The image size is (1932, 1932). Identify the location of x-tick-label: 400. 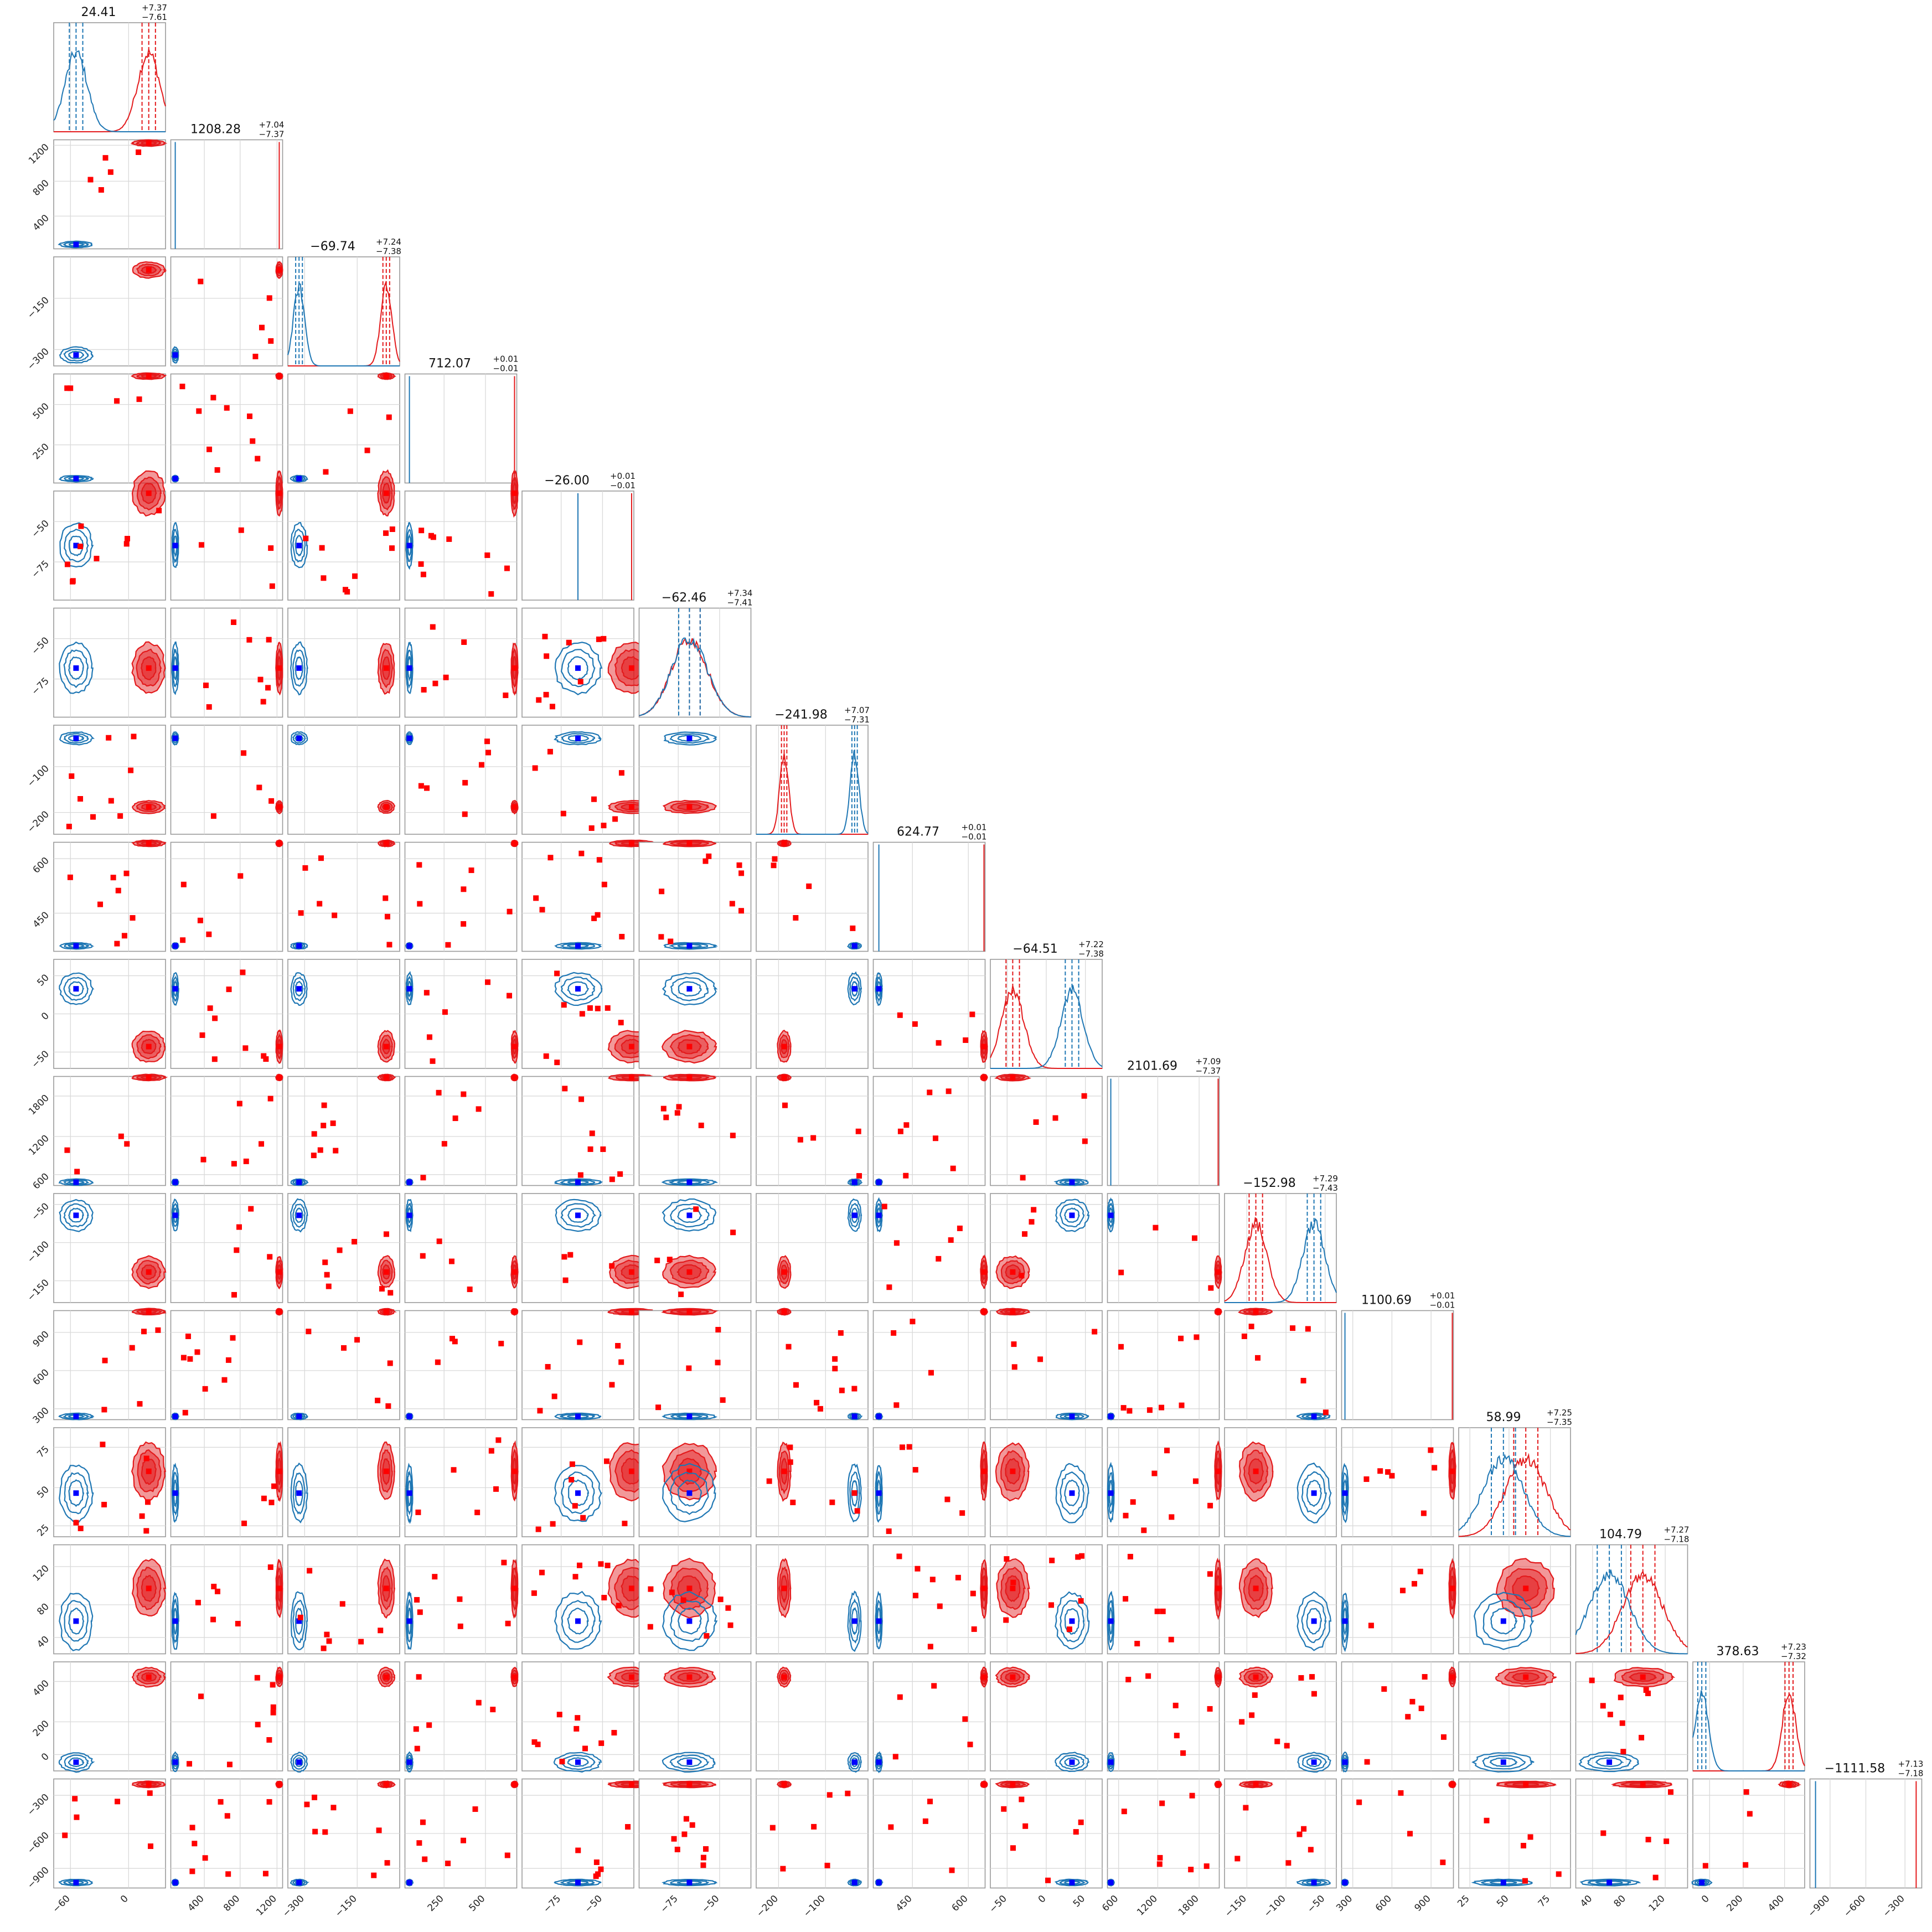
(1776, 1903).